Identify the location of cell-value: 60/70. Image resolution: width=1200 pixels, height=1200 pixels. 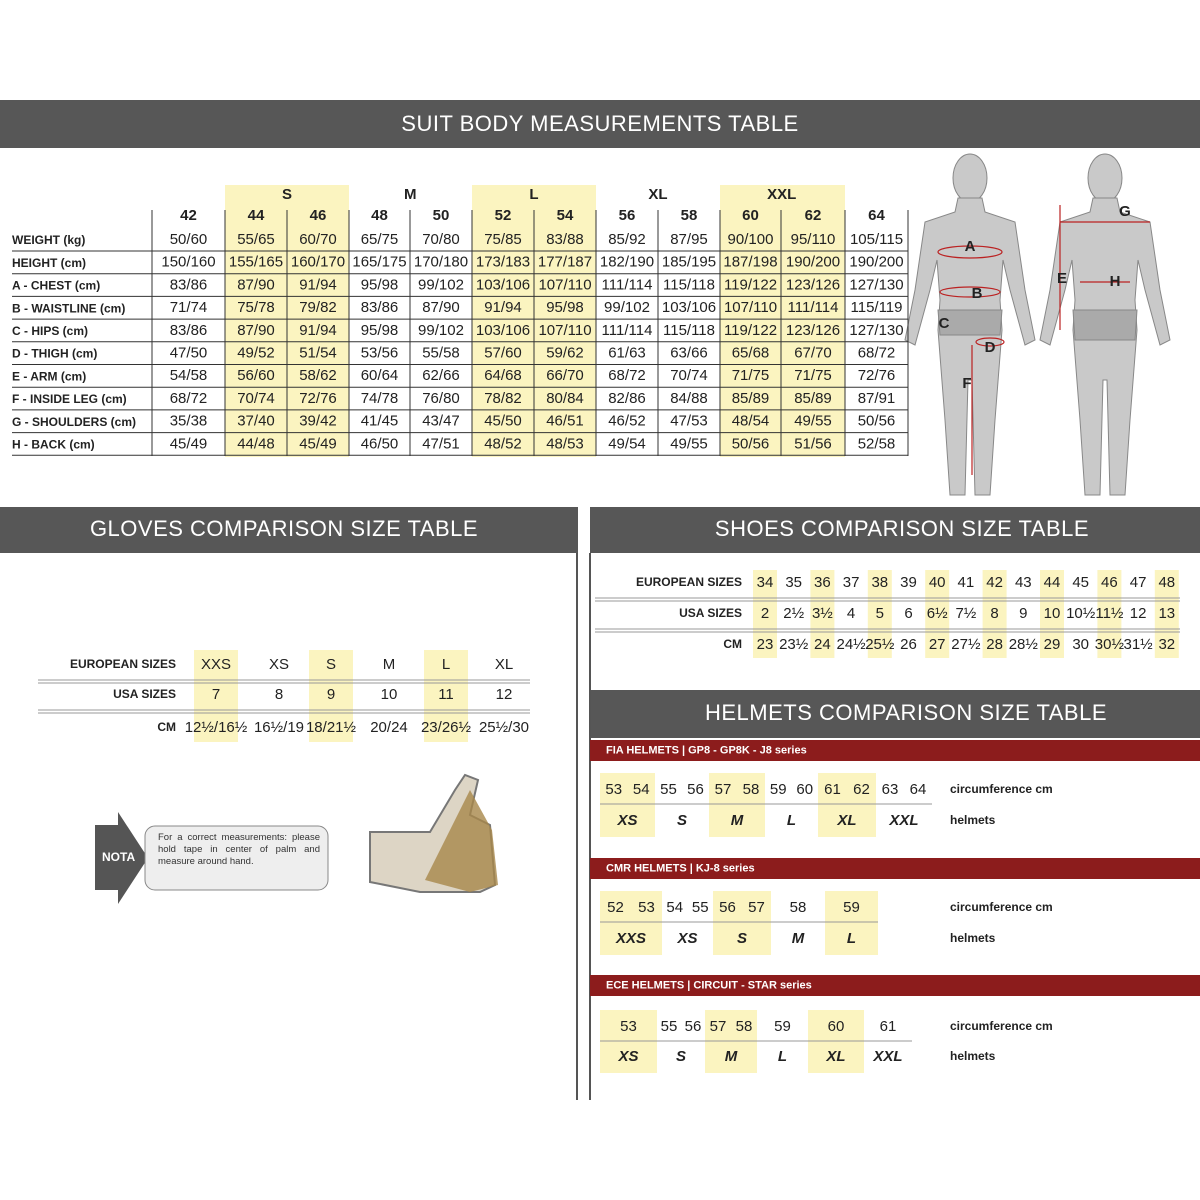
(318, 239).